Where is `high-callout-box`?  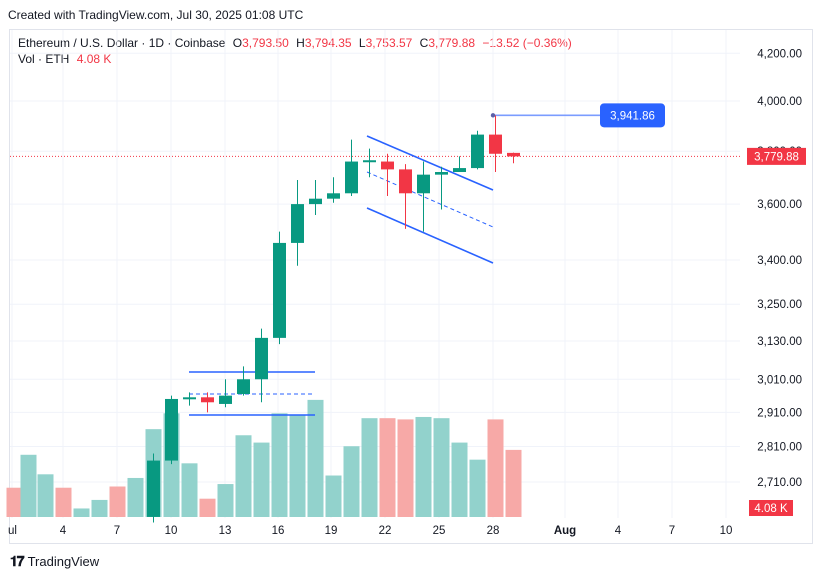
high-callout-box is located at coordinates (632, 115).